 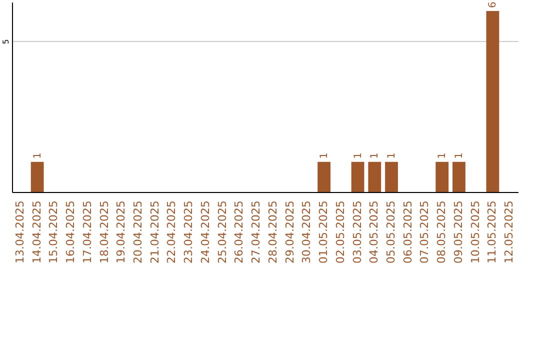 I want to click on x-tick-label: 26.04.2025, so click(x=239, y=232).